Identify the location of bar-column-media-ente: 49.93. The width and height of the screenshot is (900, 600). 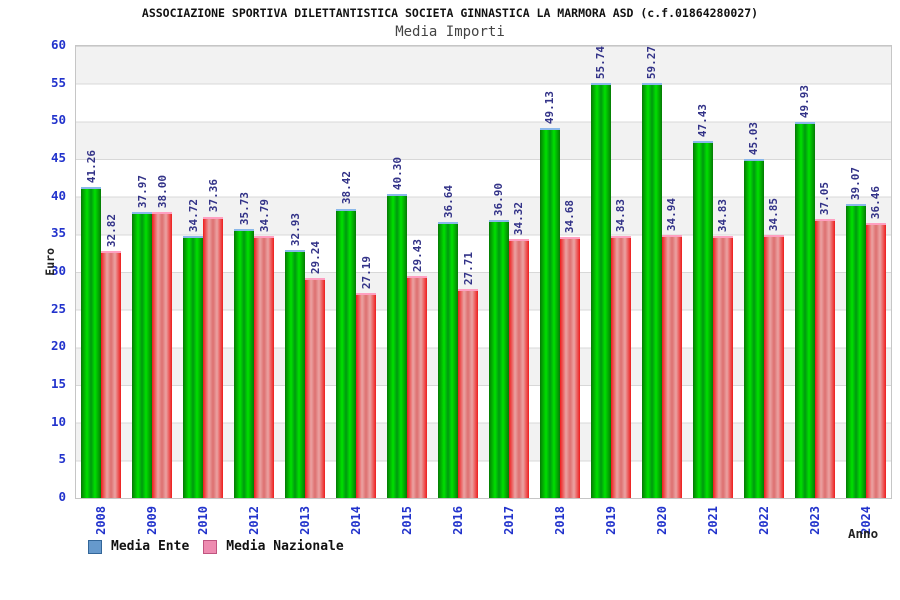
(804, 272).